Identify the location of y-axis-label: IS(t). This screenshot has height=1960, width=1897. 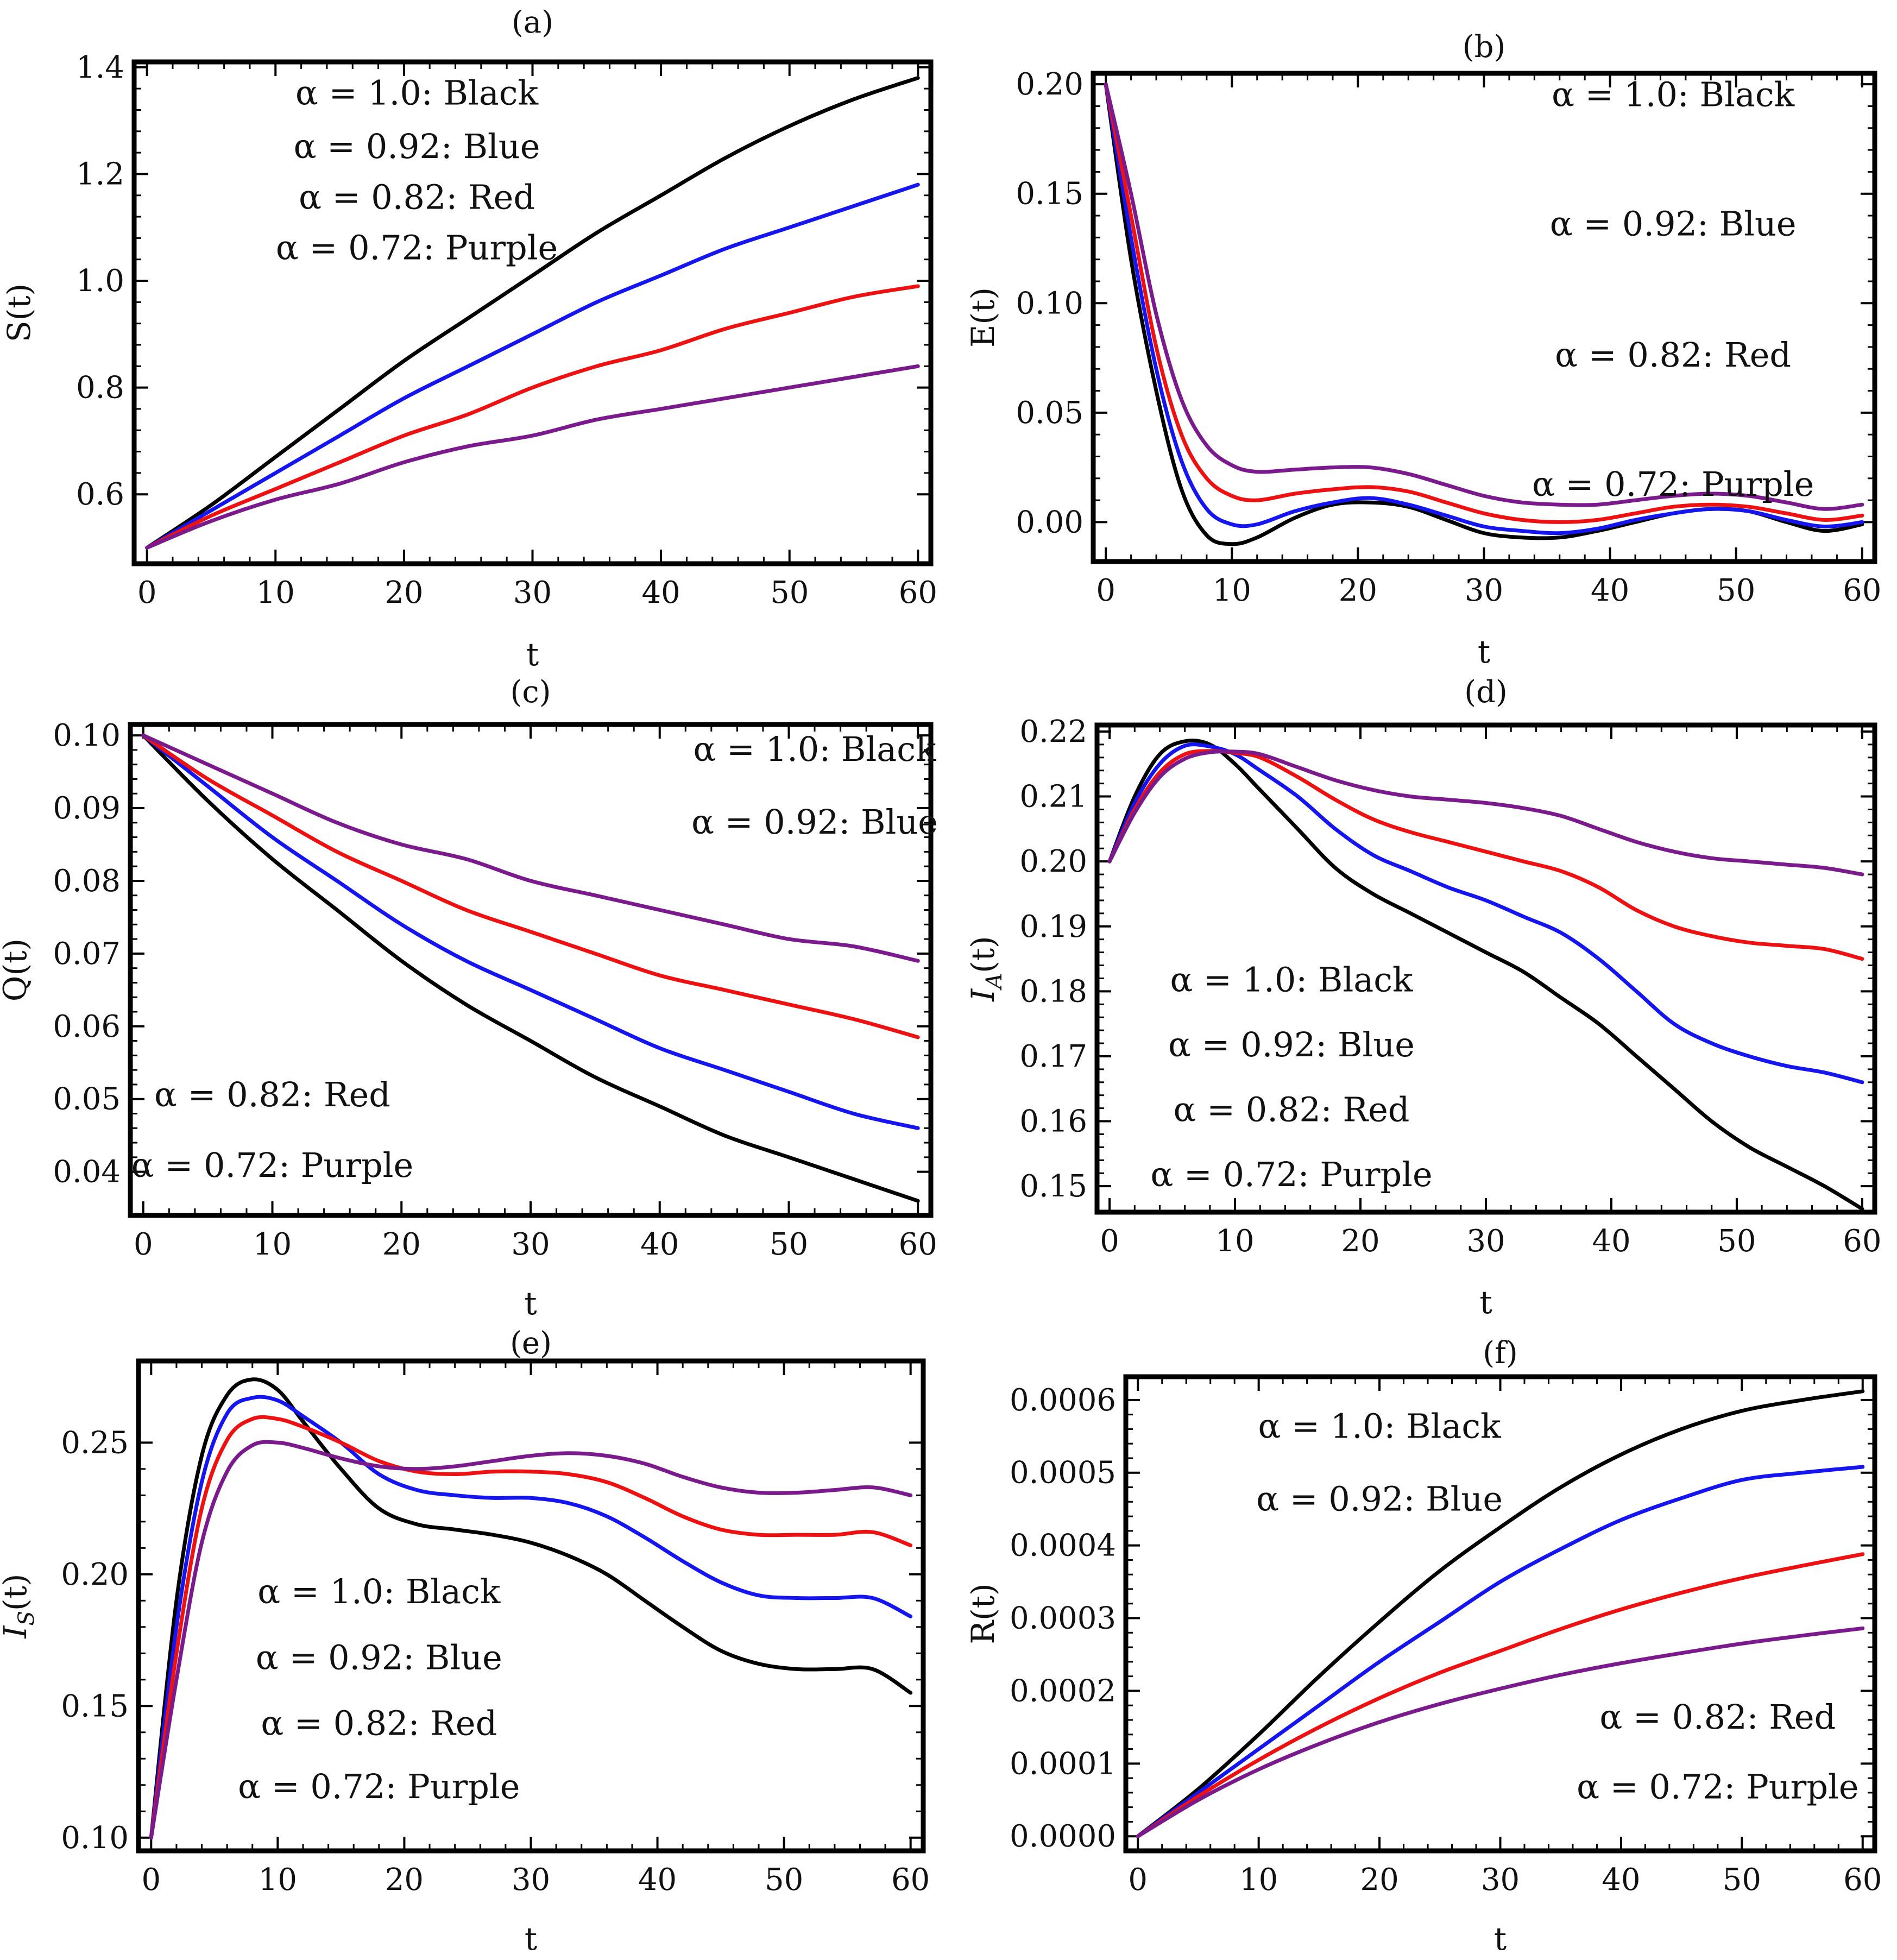
(19, 1606).